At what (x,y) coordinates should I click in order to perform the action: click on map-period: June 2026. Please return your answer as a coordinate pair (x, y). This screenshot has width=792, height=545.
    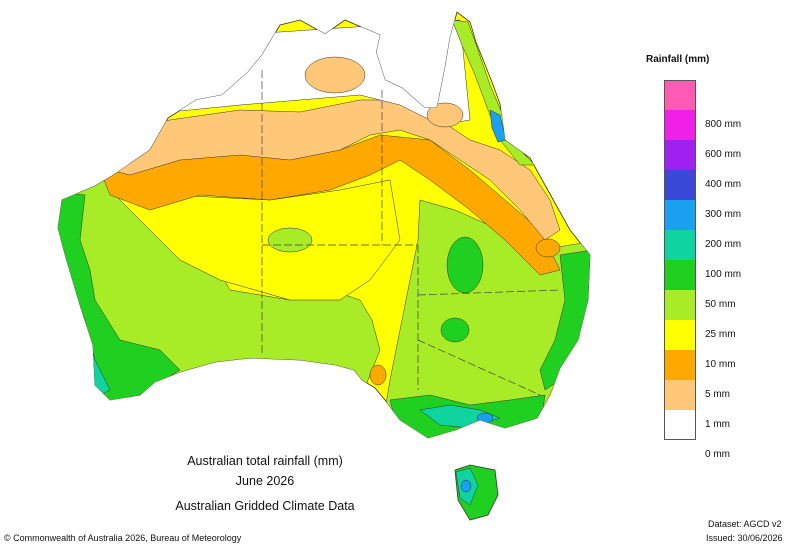
    Looking at the image, I should click on (265, 481).